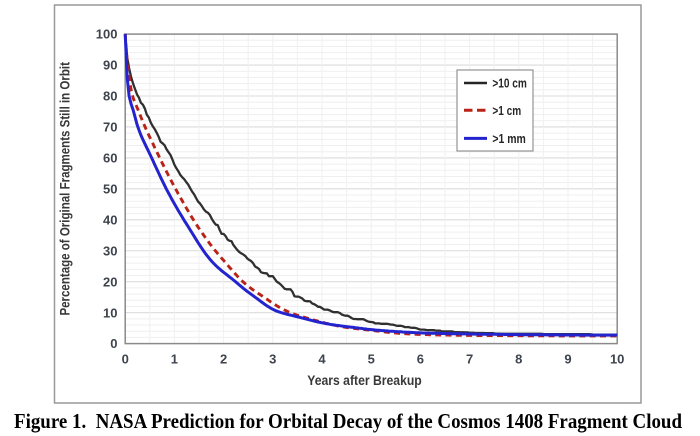 The height and width of the screenshot is (436, 700). Describe the element at coordinates (322, 359) in the screenshot. I see `svg-text: 4` at that location.